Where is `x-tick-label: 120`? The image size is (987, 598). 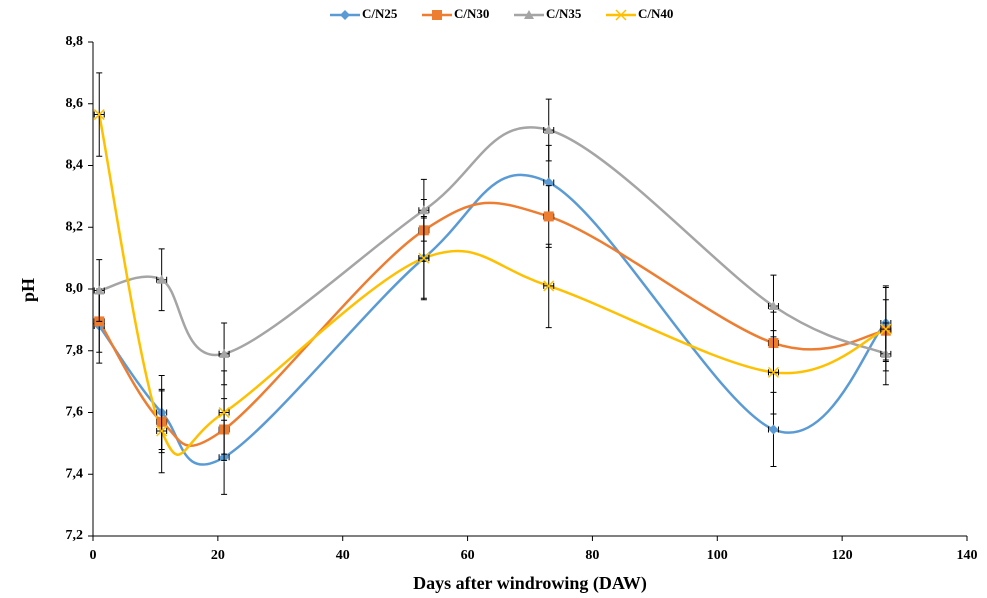 x-tick-label: 120 is located at coordinates (842, 555).